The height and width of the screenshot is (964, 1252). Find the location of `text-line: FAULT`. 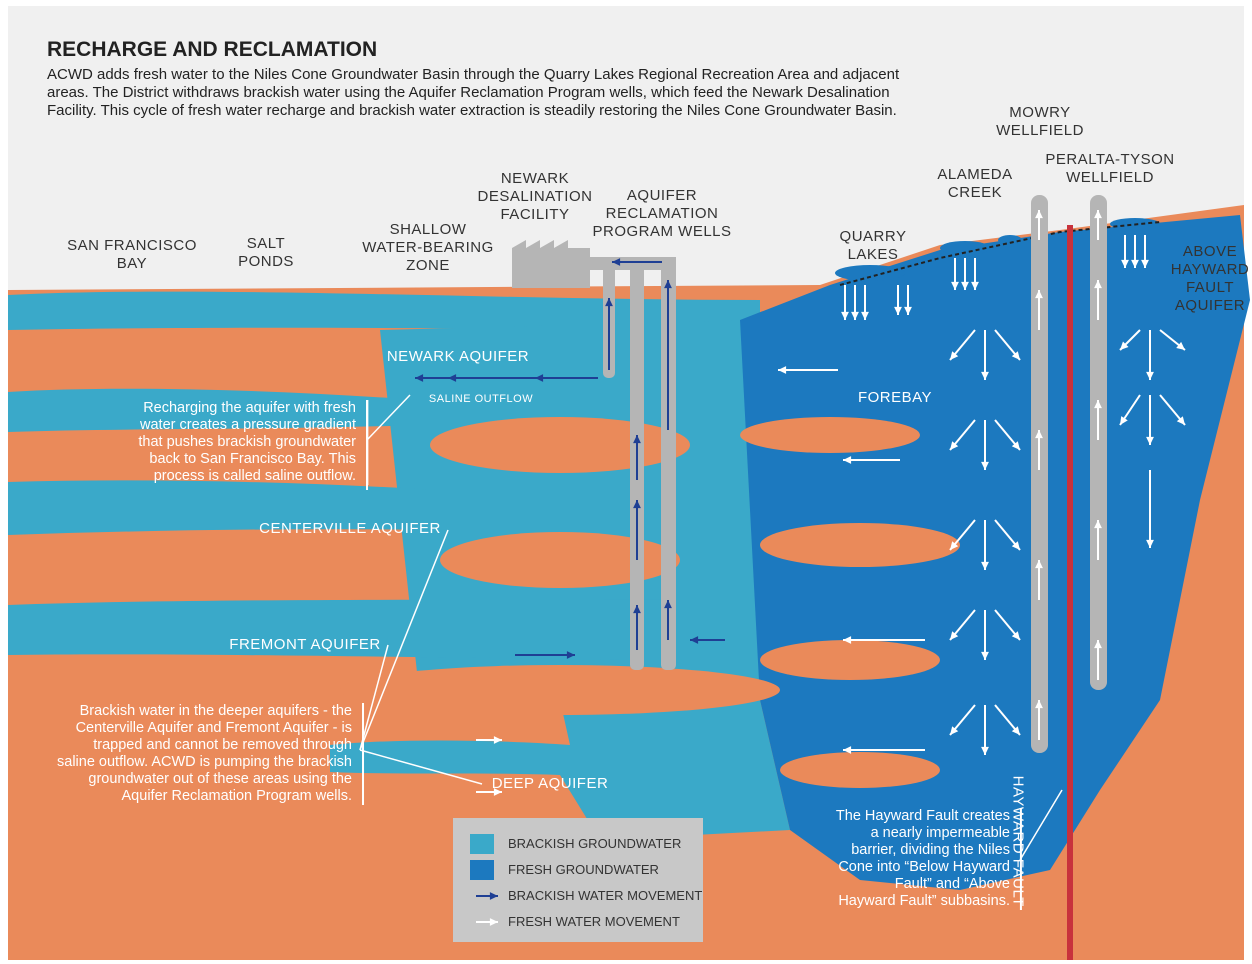

text-line: FAULT is located at coordinates (1210, 287).